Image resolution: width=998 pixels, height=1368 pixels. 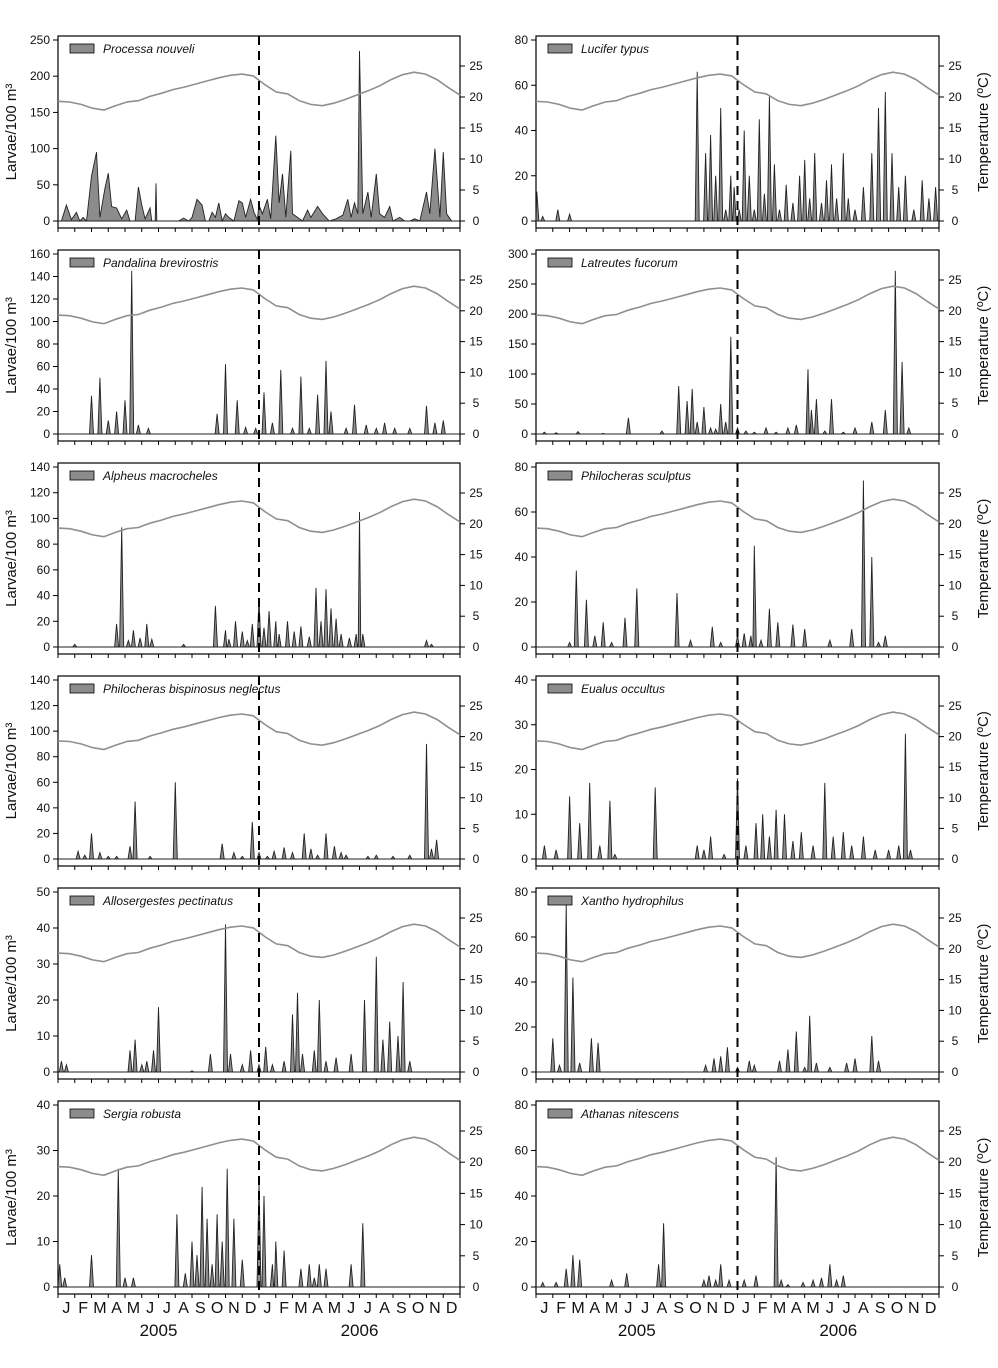 What do you see at coordinates (476, 280) in the screenshot?
I see `panel-0-1-ttick-label: 25` at bounding box center [476, 280].